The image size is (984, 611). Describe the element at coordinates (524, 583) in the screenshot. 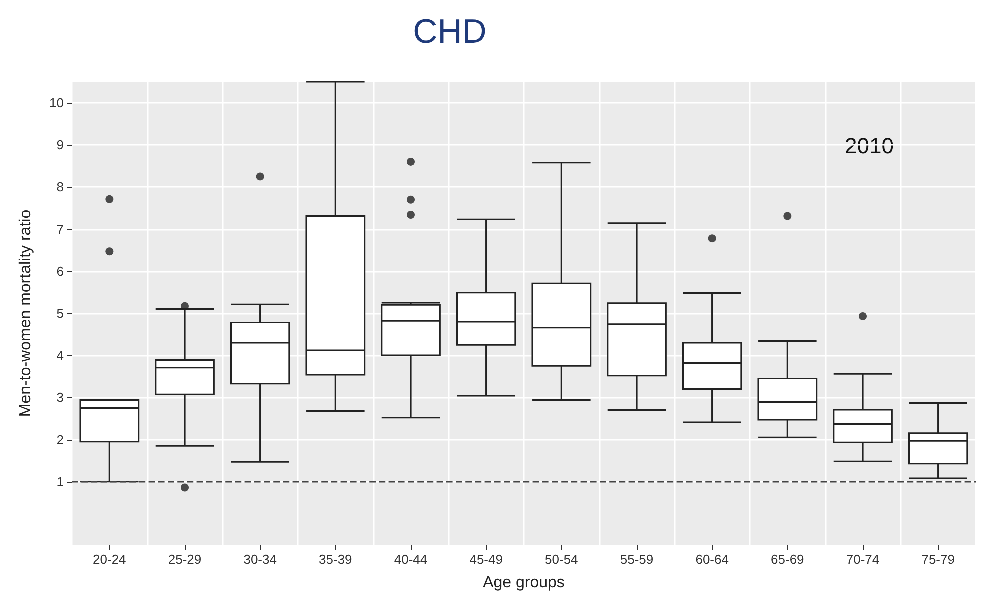

I see `x-axis-title: Age groups` at that location.